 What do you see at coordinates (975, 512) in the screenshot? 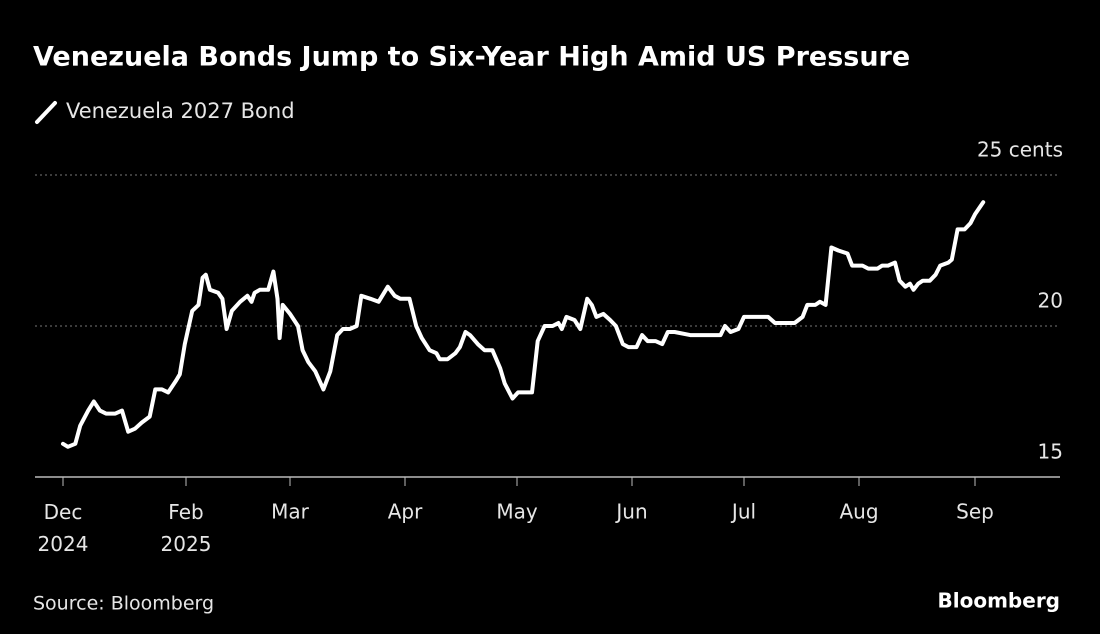
I see `x-tick-label: Sep` at bounding box center [975, 512].